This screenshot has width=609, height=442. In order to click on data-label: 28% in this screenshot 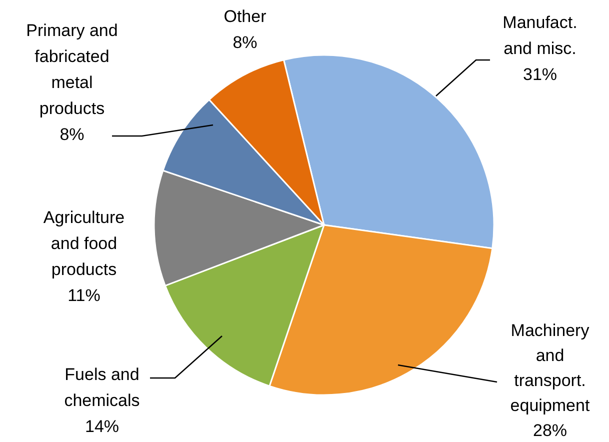, I will do `click(550, 430)`.